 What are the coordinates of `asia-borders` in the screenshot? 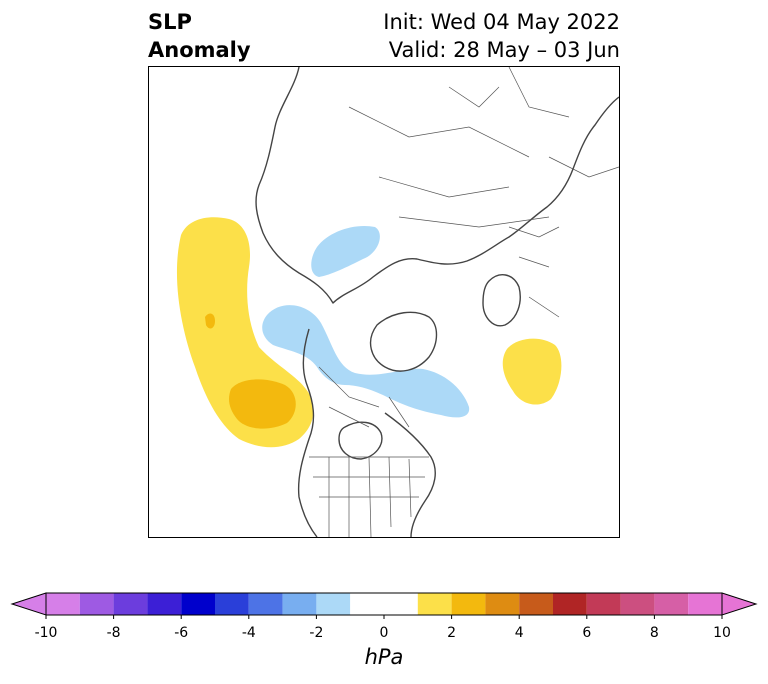 It's located at (533, 122).